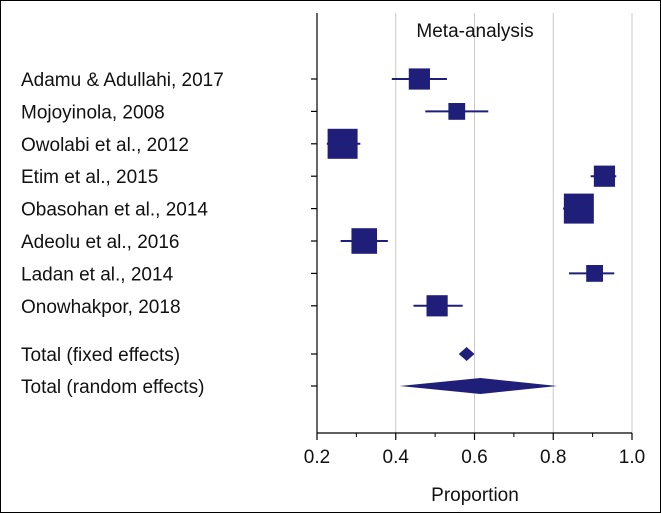  Describe the element at coordinates (105, 145) in the screenshot. I see `study-label: Owolabi et al., 2012` at that location.